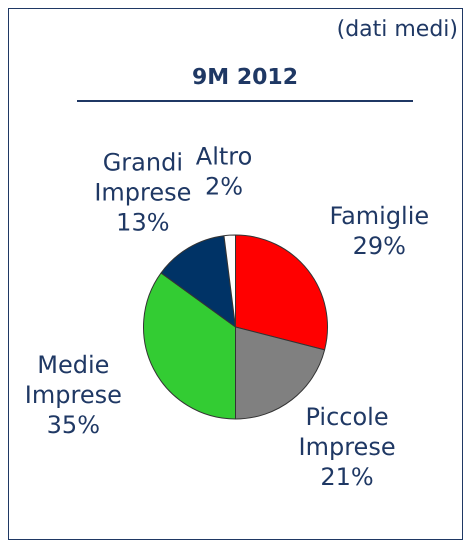  I want to click on data-label: 2%, so click(224, 186).